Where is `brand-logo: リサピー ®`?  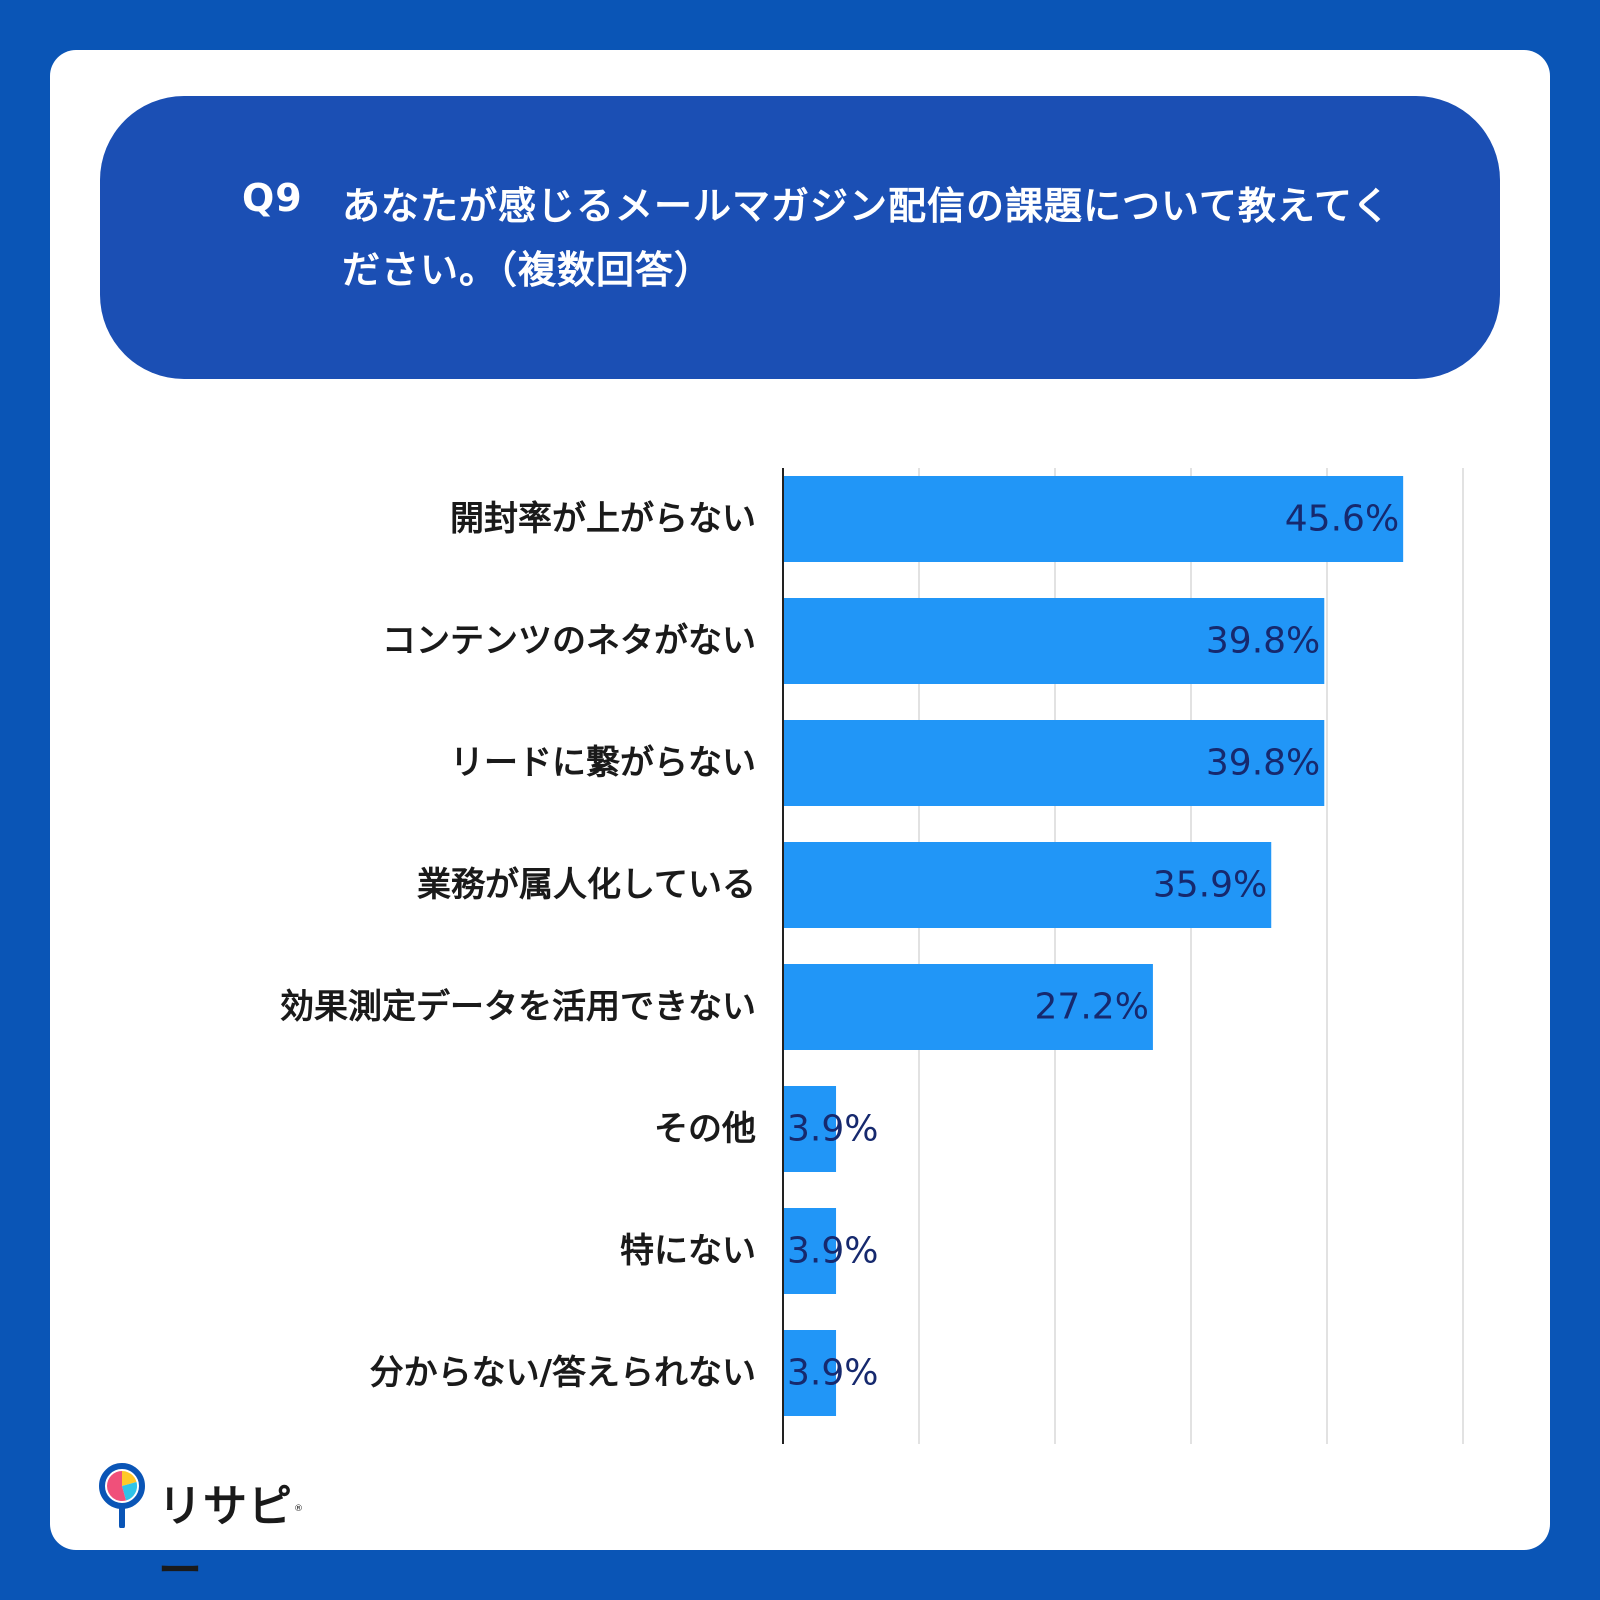
brand-logo: リサピー ® is located at coordinates (206, 1529).